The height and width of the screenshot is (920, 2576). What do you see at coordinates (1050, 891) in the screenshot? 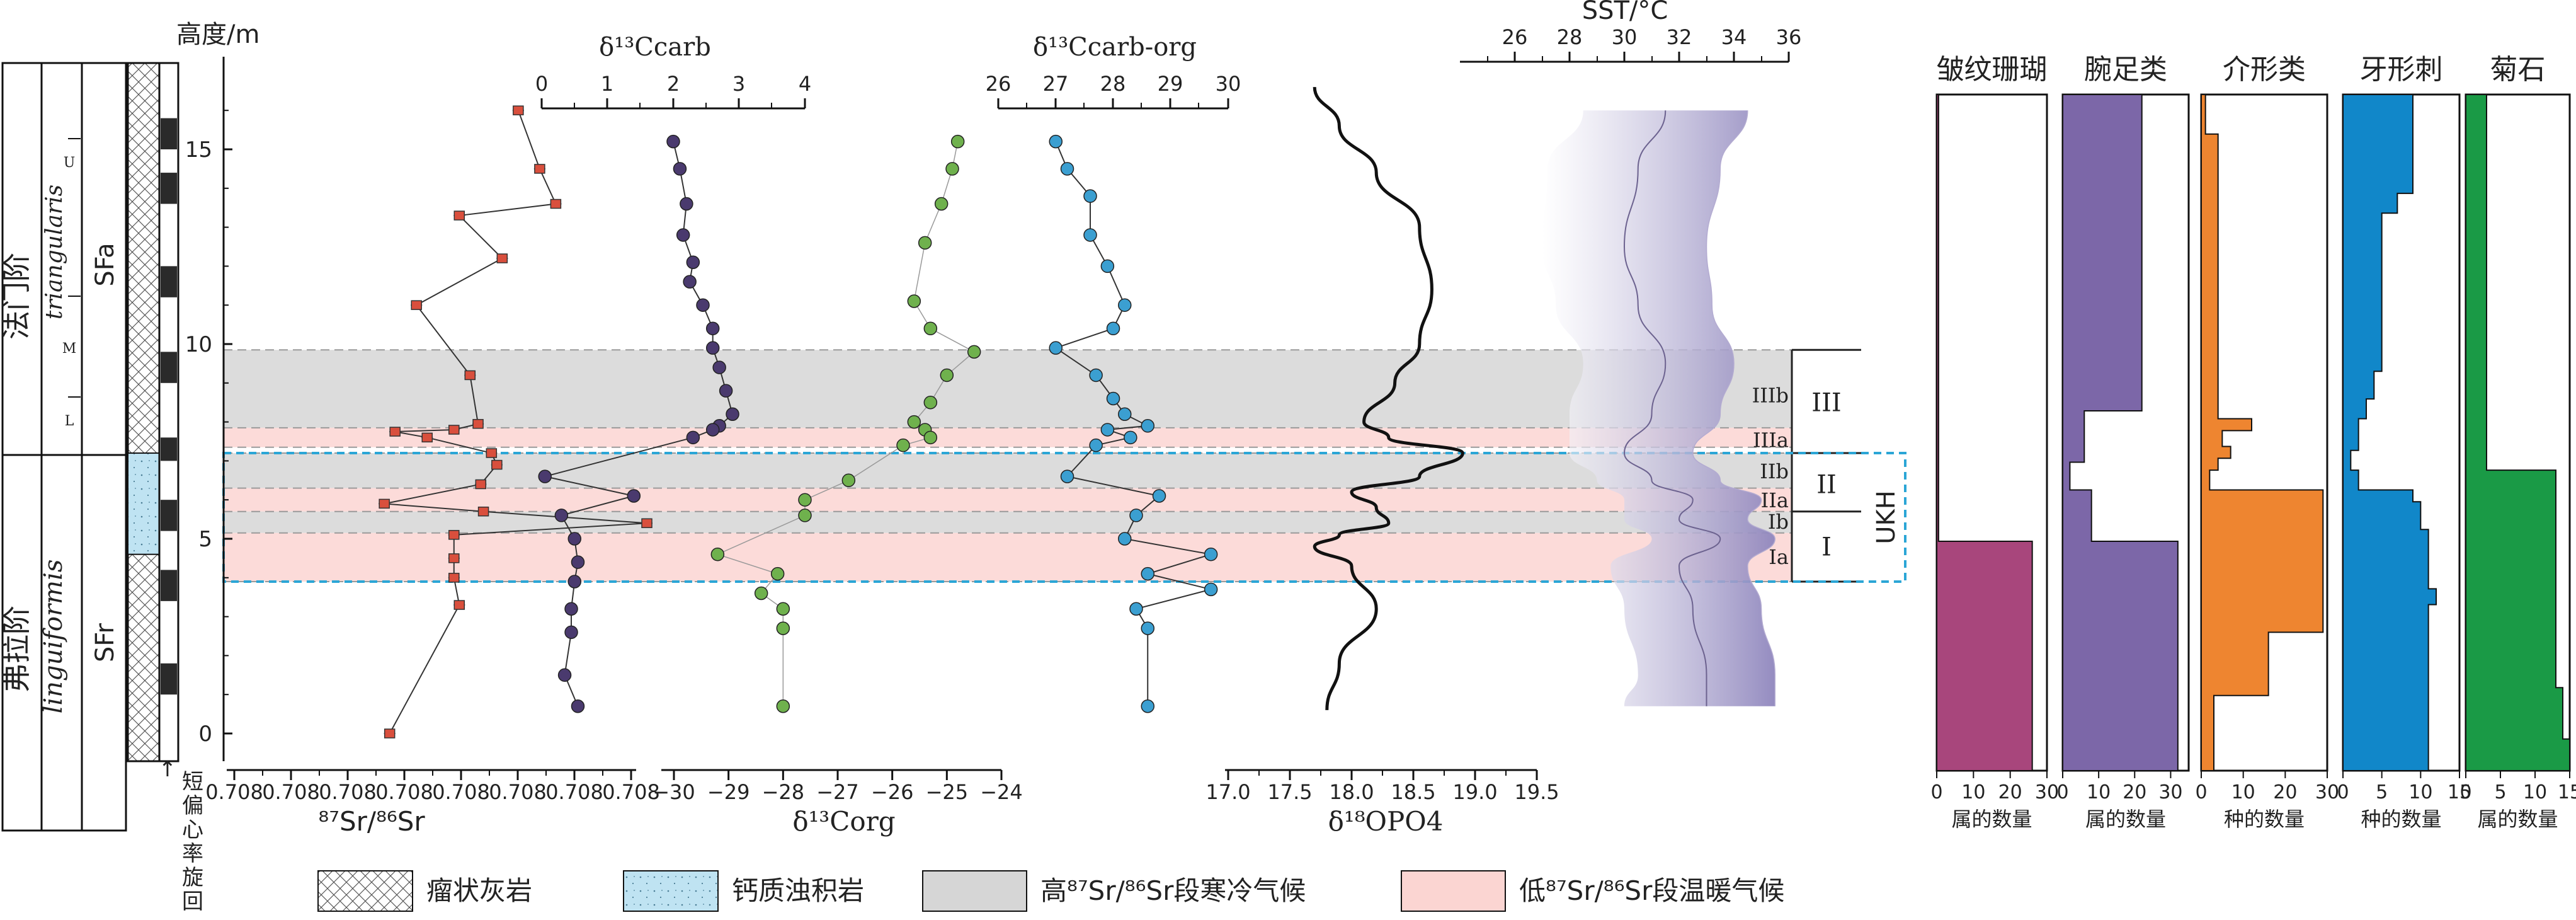
I see `legend: 瘤状灰岩 钙质浊积岩 高⁸⁷Sr/⁸⁶Sr段寒冷气候 低⁸⁷Sr/⁸⁶Sr段温暖气候` at bounding box center [1050, 891].